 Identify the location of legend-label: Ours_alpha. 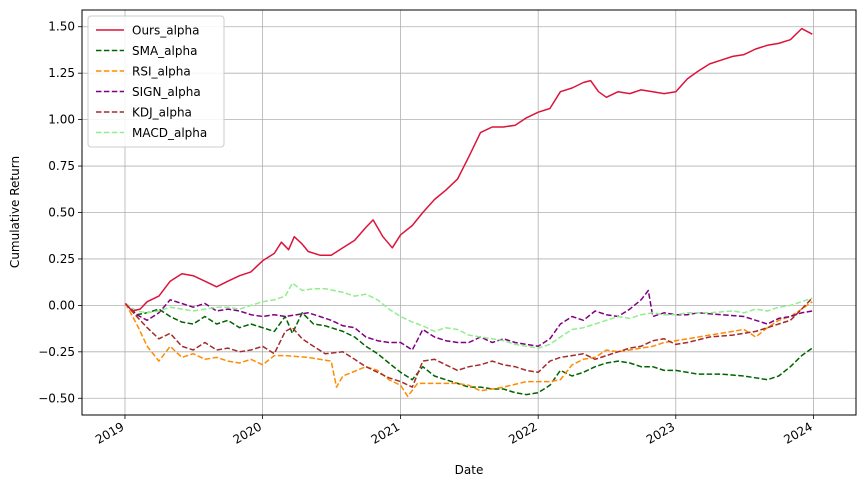
(166, 31).